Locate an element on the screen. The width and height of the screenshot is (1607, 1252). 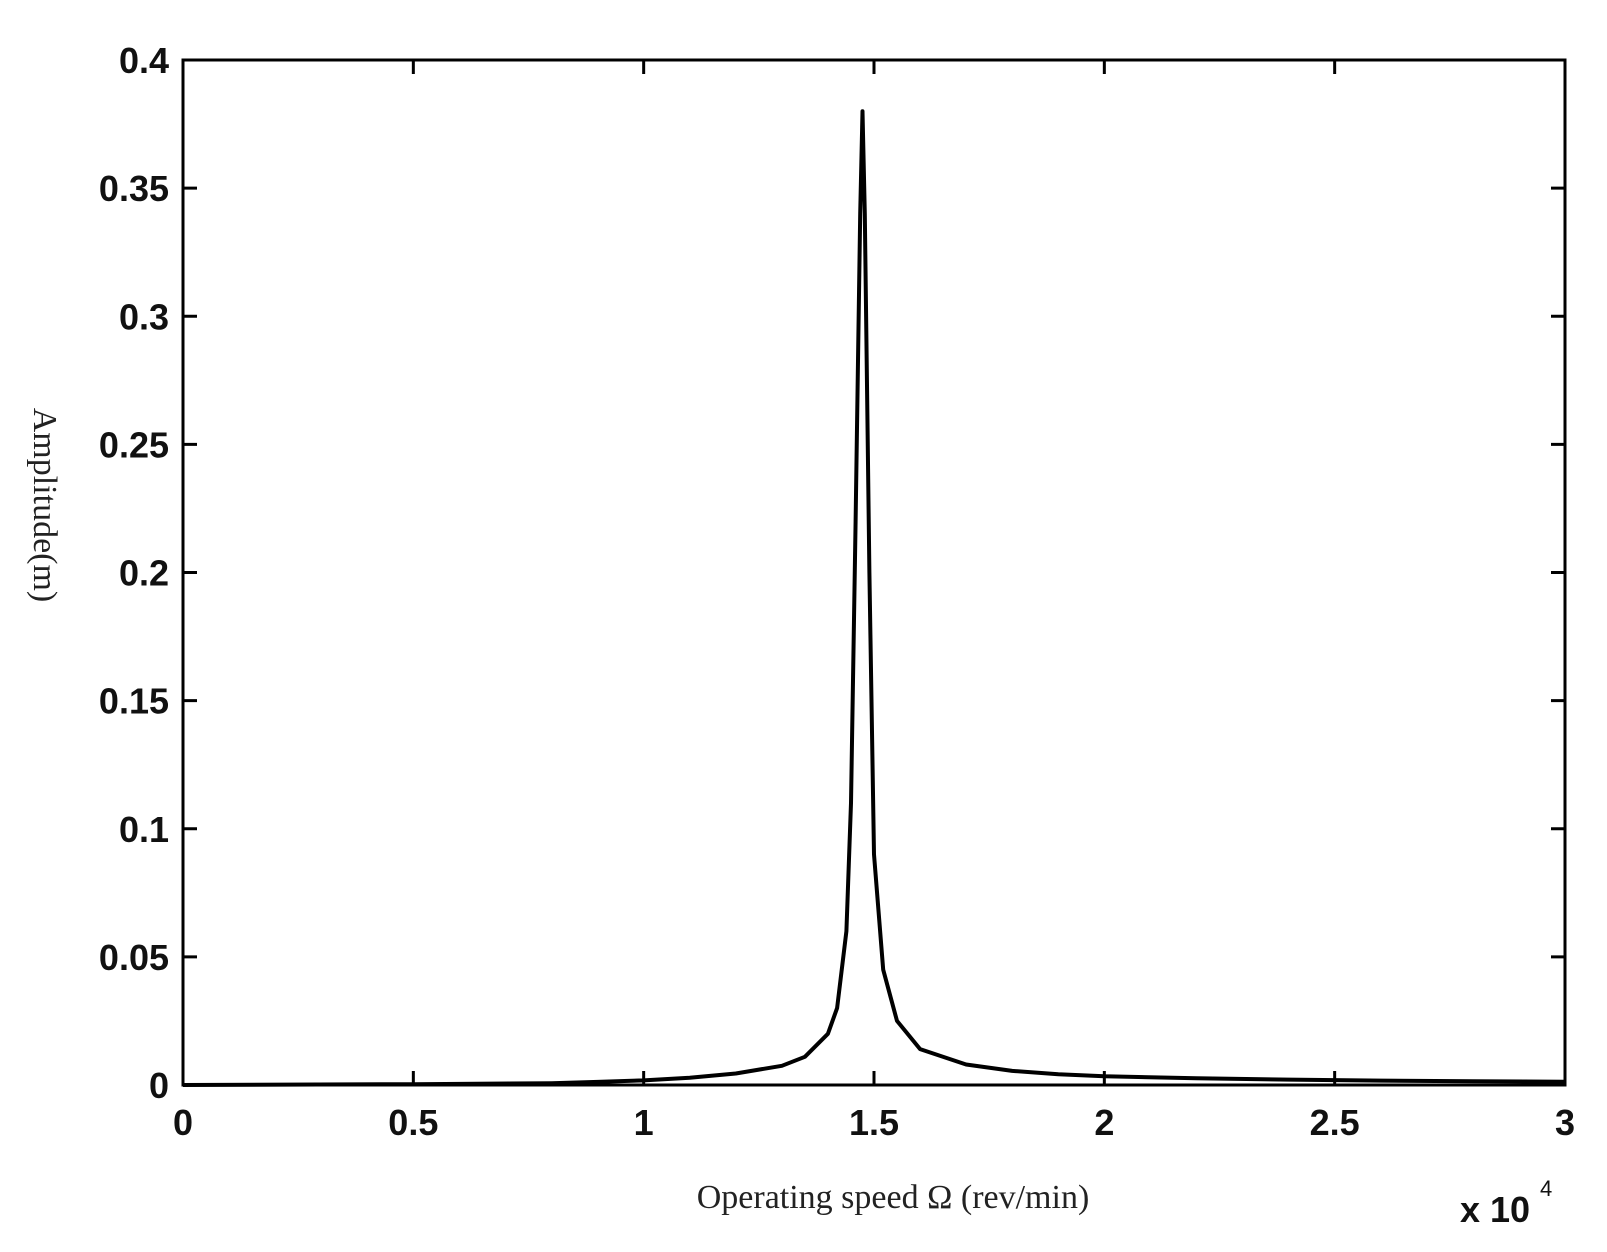
x-tick-label: 1.5 is located at coordinates (874, 1122).